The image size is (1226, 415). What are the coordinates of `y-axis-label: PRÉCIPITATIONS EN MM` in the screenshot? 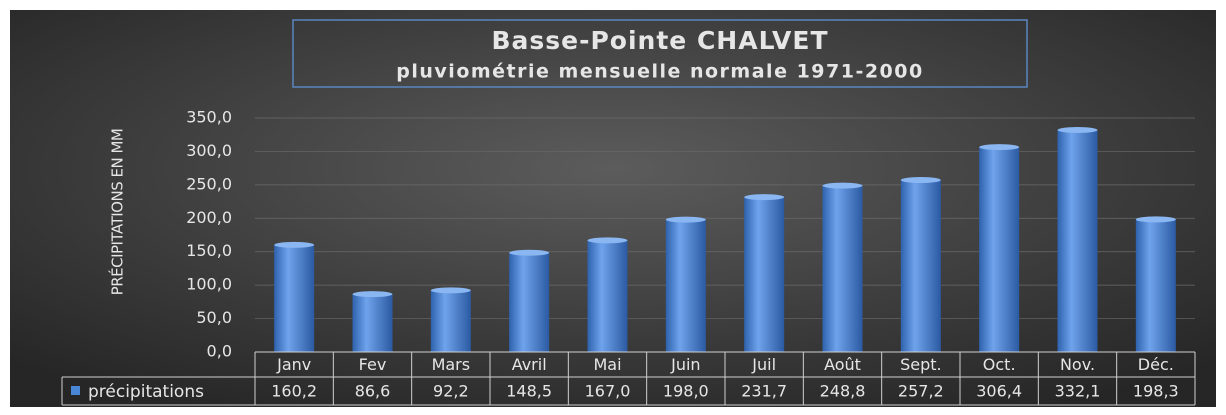 It's located at (117, 212).